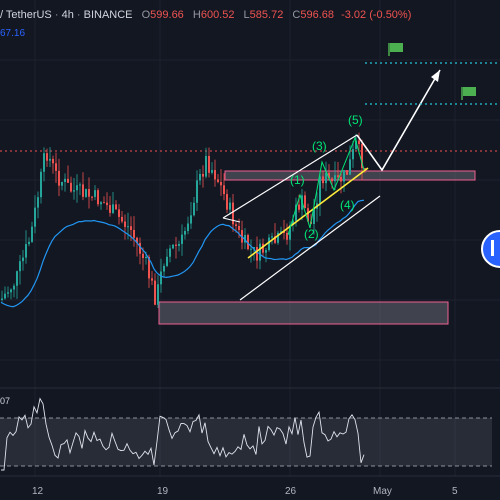  What do you see at coordinates (196, 15) in the screenshot?
I see `high-label: H` at bounding box center [196, 15].